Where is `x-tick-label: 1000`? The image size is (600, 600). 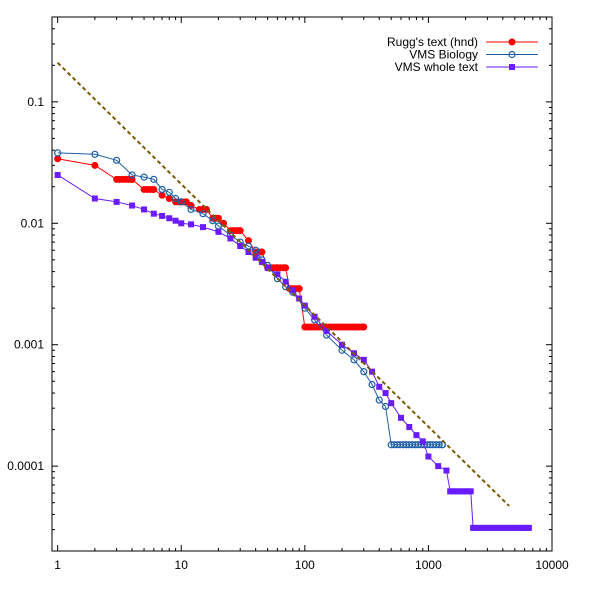 x-tick-label: 1000 is located at coordinates (428, 565).